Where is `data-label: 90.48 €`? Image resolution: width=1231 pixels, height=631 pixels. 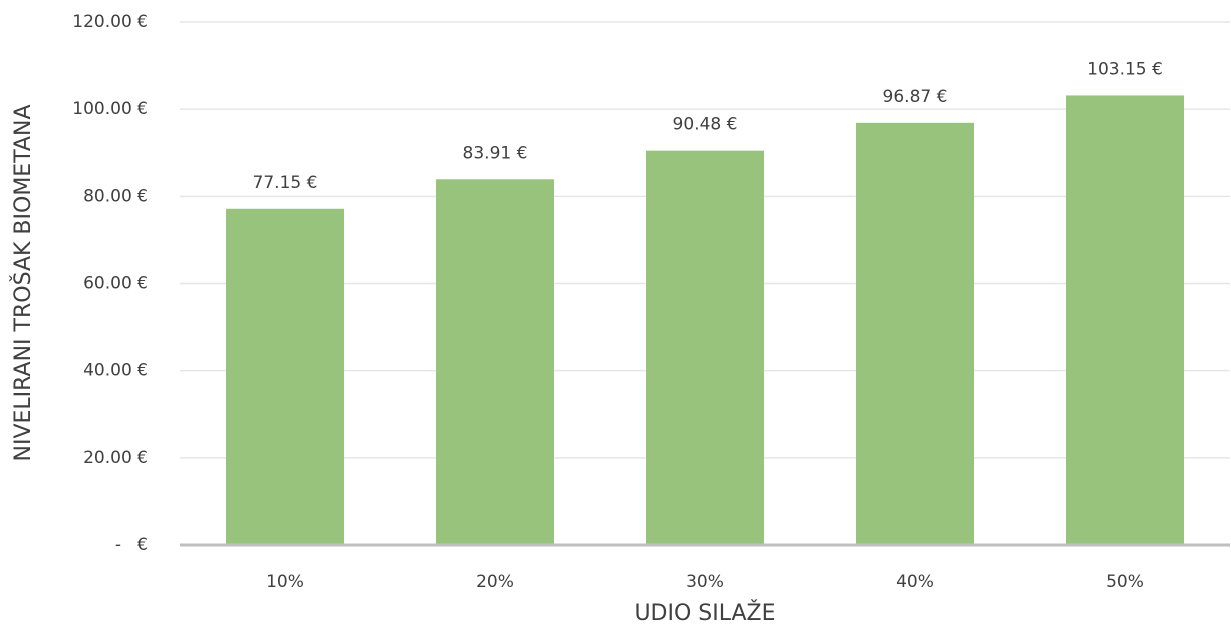
data-label: 90.48 € is located at coordinates (705, 125).